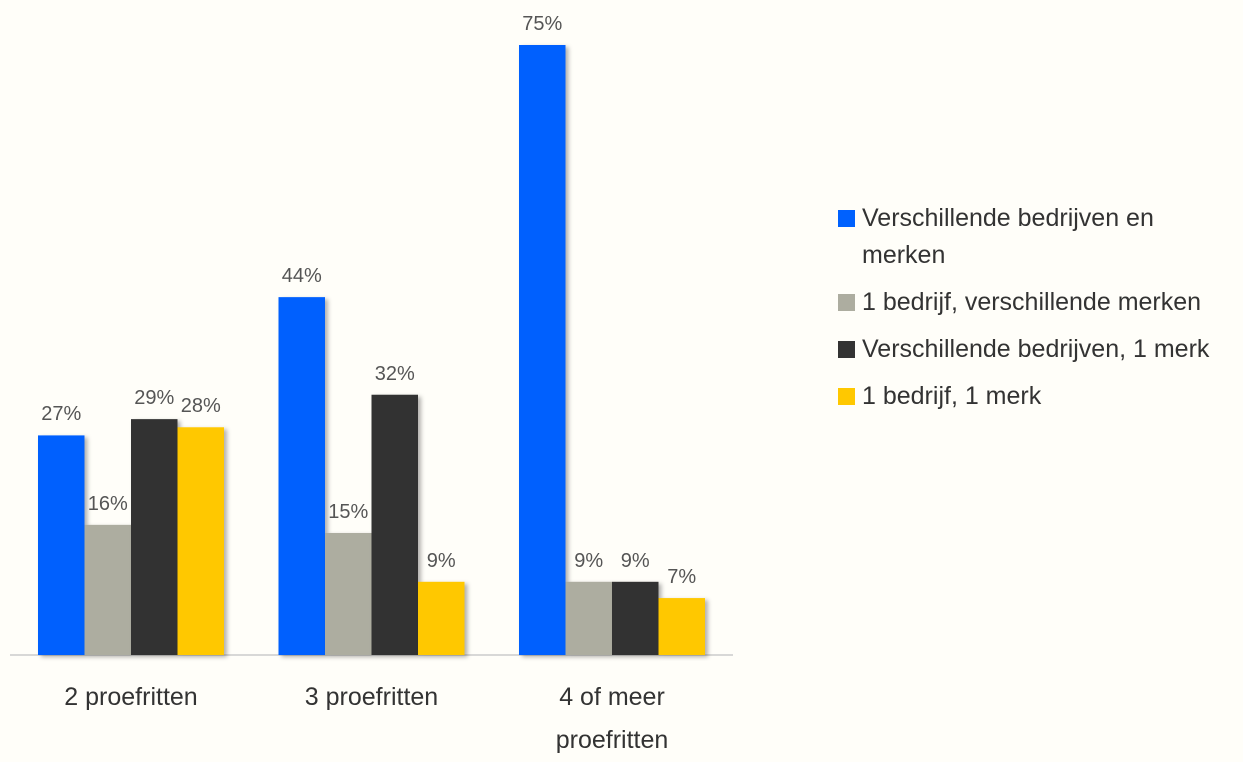  Describe the element at coordinates (1036, 349) in the screenshot. I see `legend-label: Verschillende bedrijven, 1 merk` at that location.